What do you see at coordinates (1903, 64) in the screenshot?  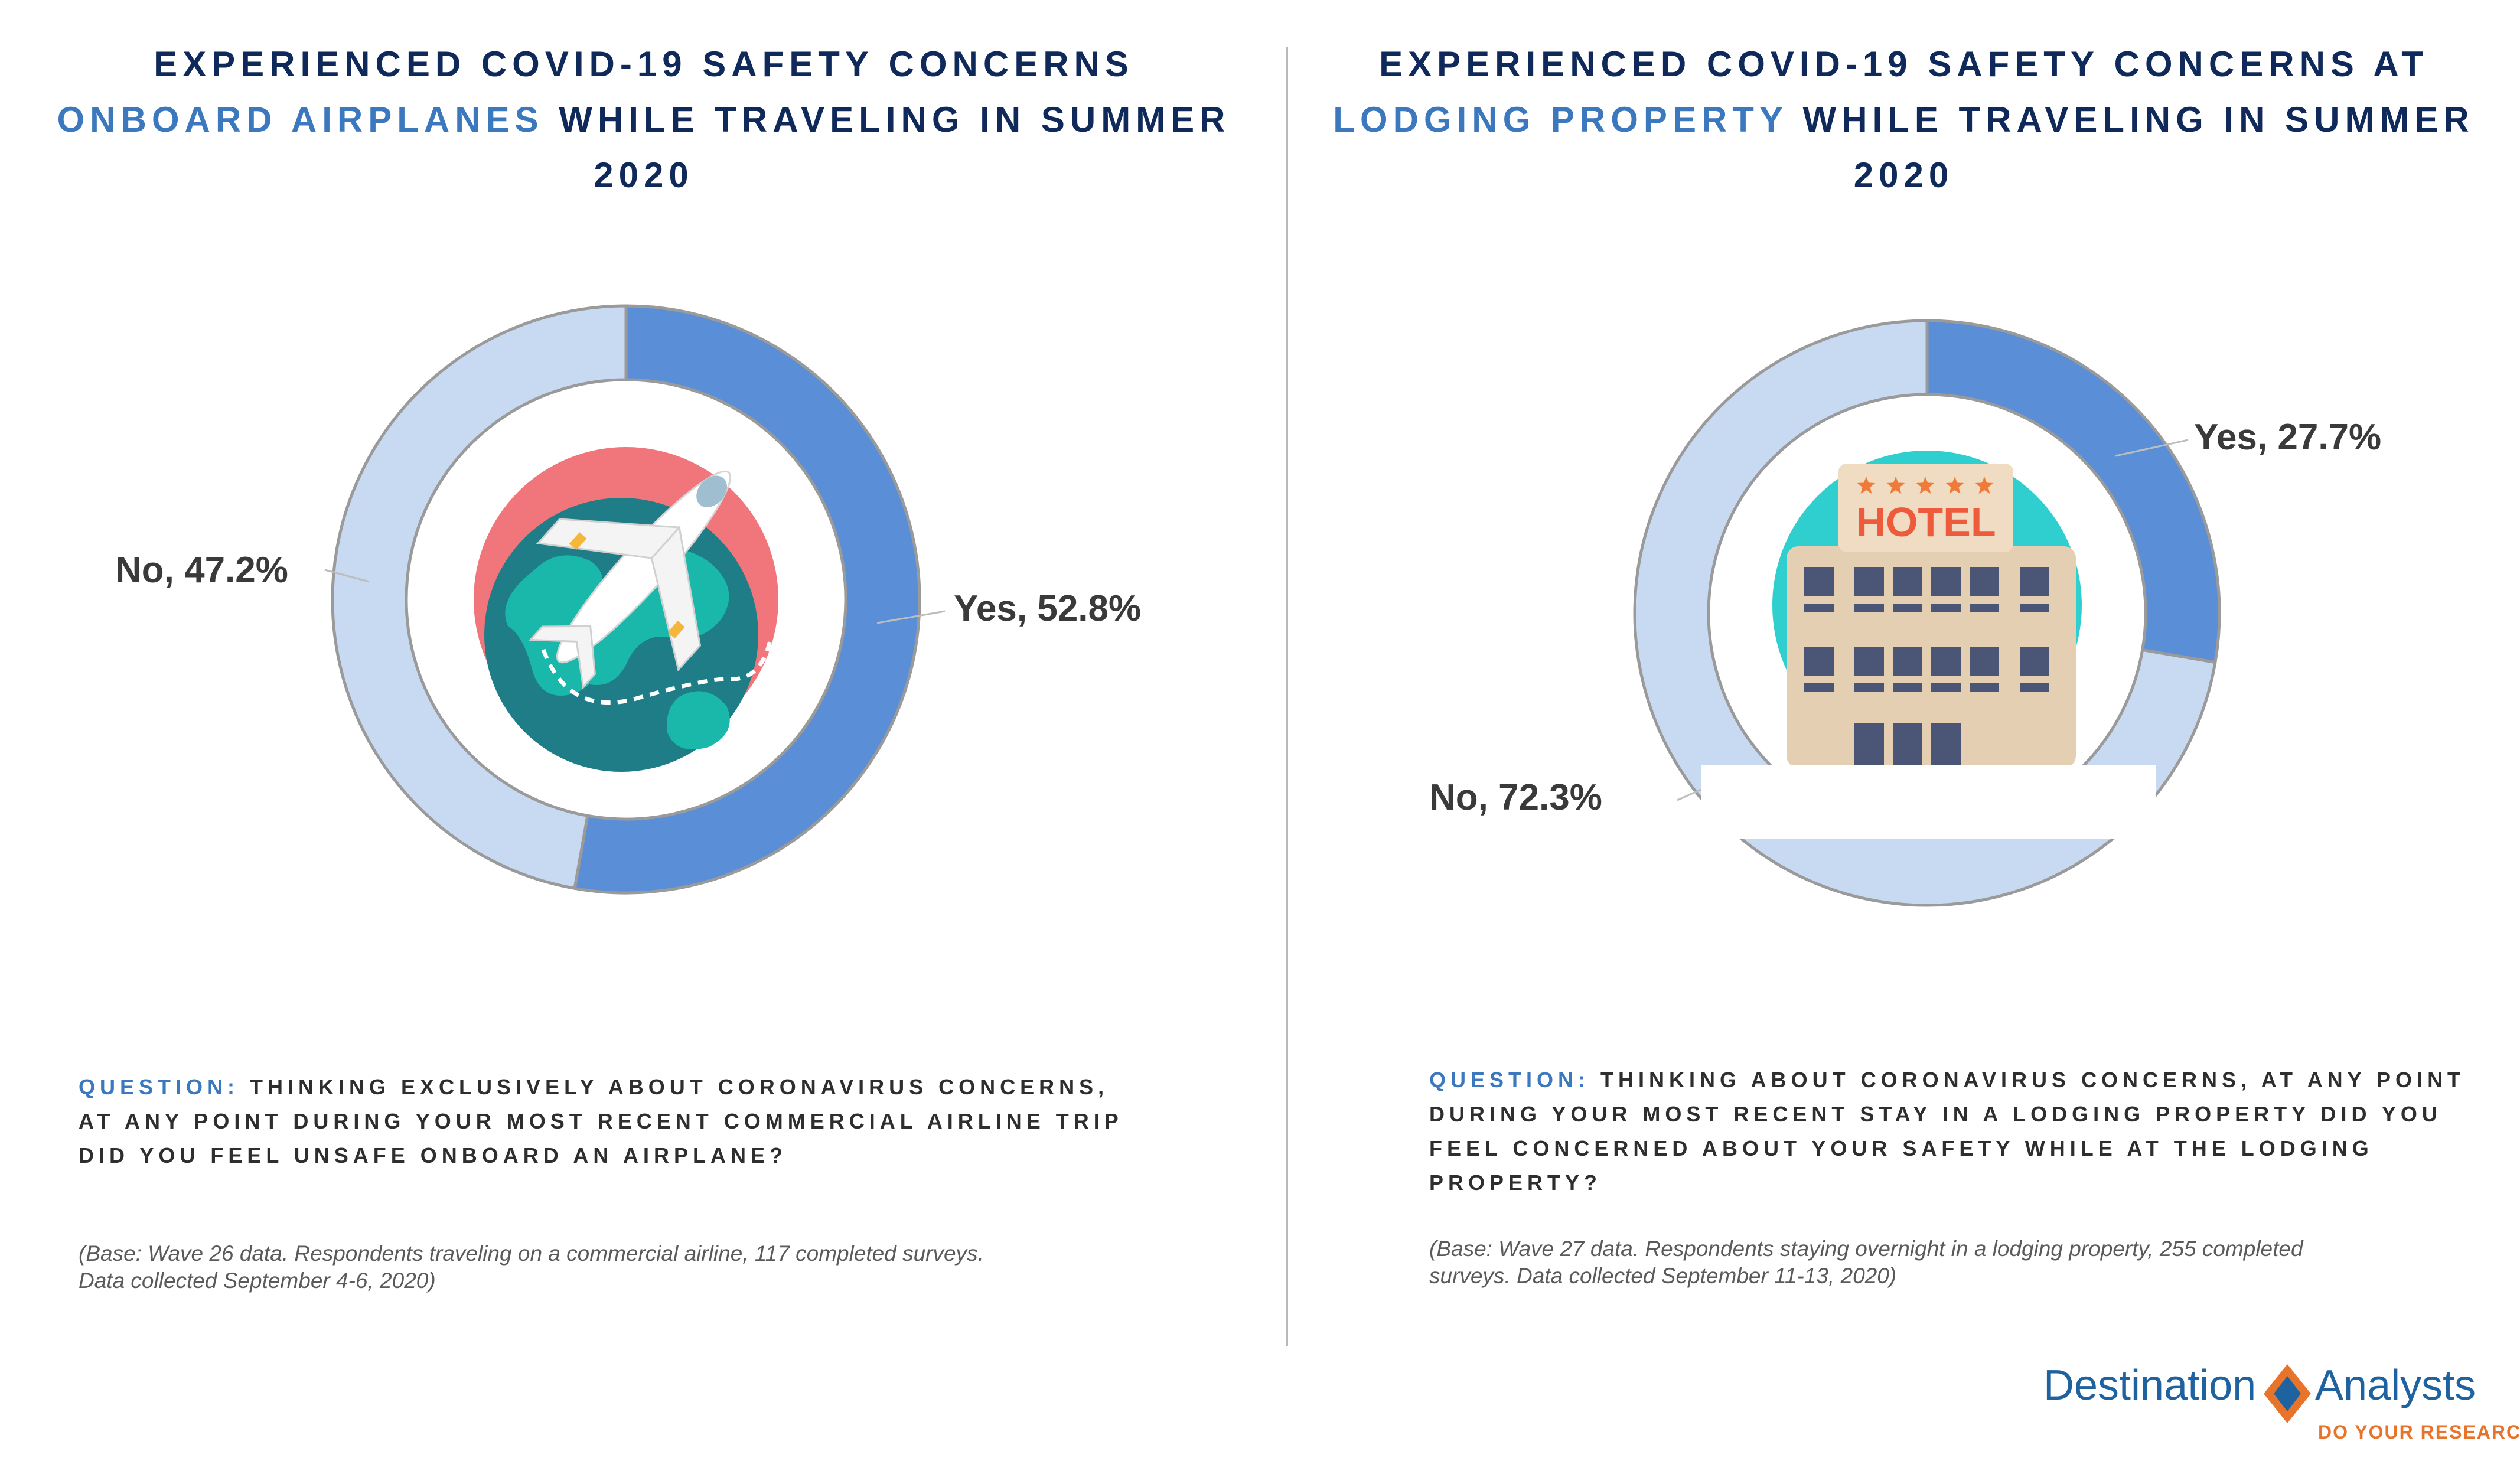 I see `title-line1: EXPERIENCED COVID-19 SAFETY CONCERNS AT` at bounding box center [1903, 64].